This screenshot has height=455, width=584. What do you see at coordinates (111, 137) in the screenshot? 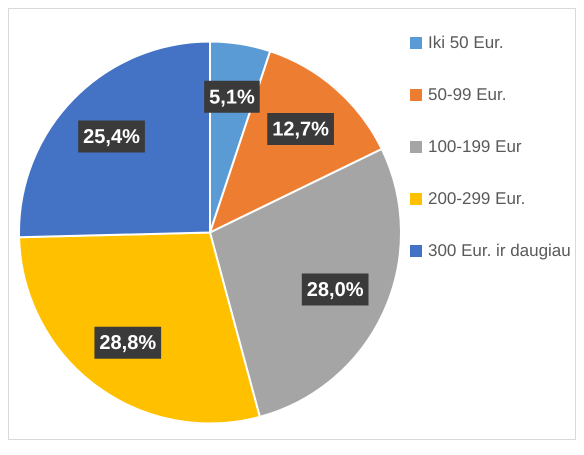
I see `data-label: 25,4%` at bounding box center [111, 137].